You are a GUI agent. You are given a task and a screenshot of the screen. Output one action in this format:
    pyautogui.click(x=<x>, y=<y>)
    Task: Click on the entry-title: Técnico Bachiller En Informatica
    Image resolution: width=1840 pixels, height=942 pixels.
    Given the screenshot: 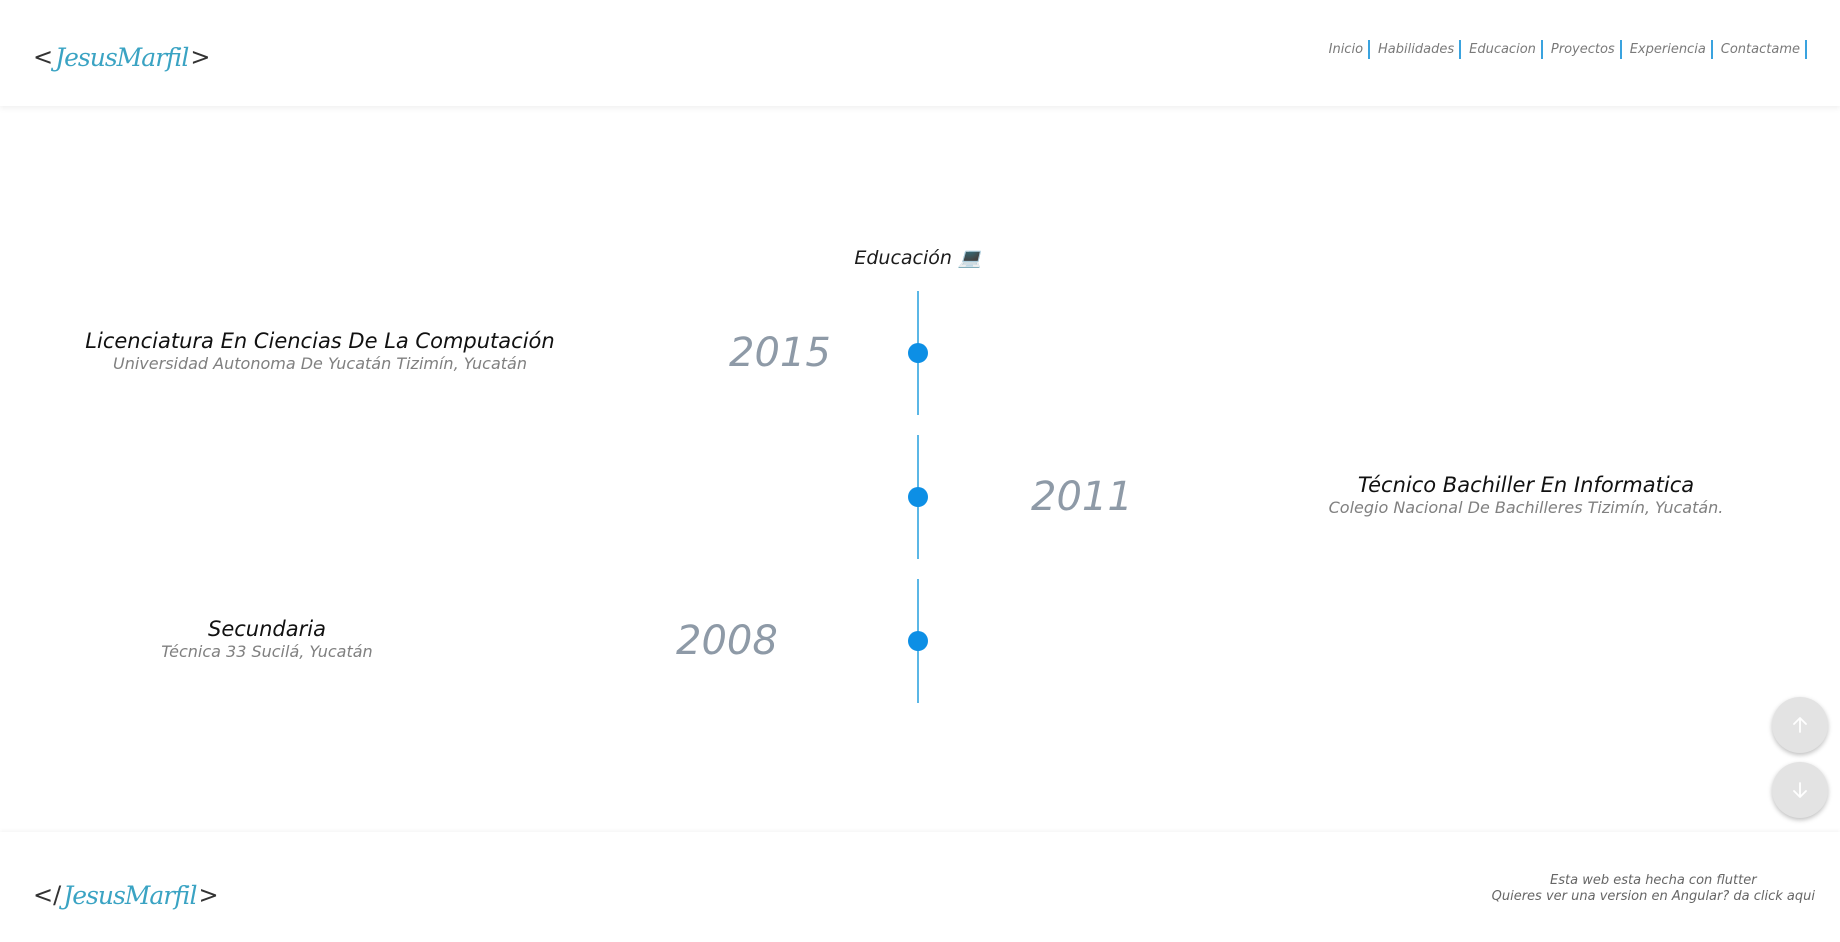 What is the action you would take?
    pyautogui.click(x=1526, y=485)
    